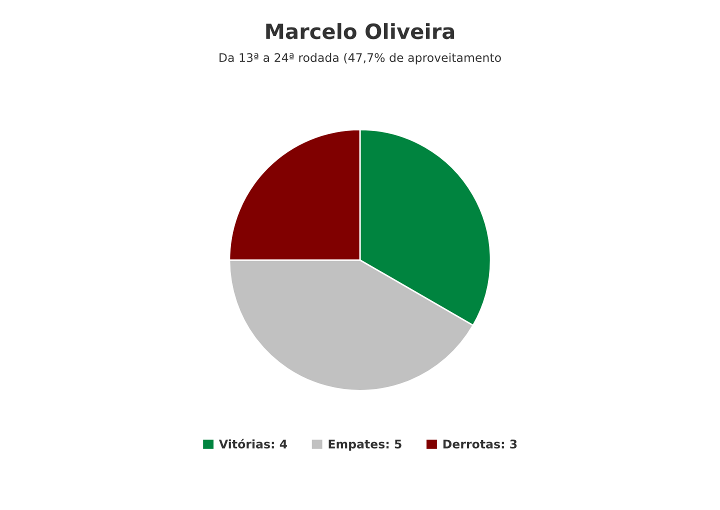 The width and height of the screenshot is (720, 510). What do you see at coordinates (480, 444) in the screenshot?
I see `legend-label: Derrotas: 3` at bounding box center [480, 444].